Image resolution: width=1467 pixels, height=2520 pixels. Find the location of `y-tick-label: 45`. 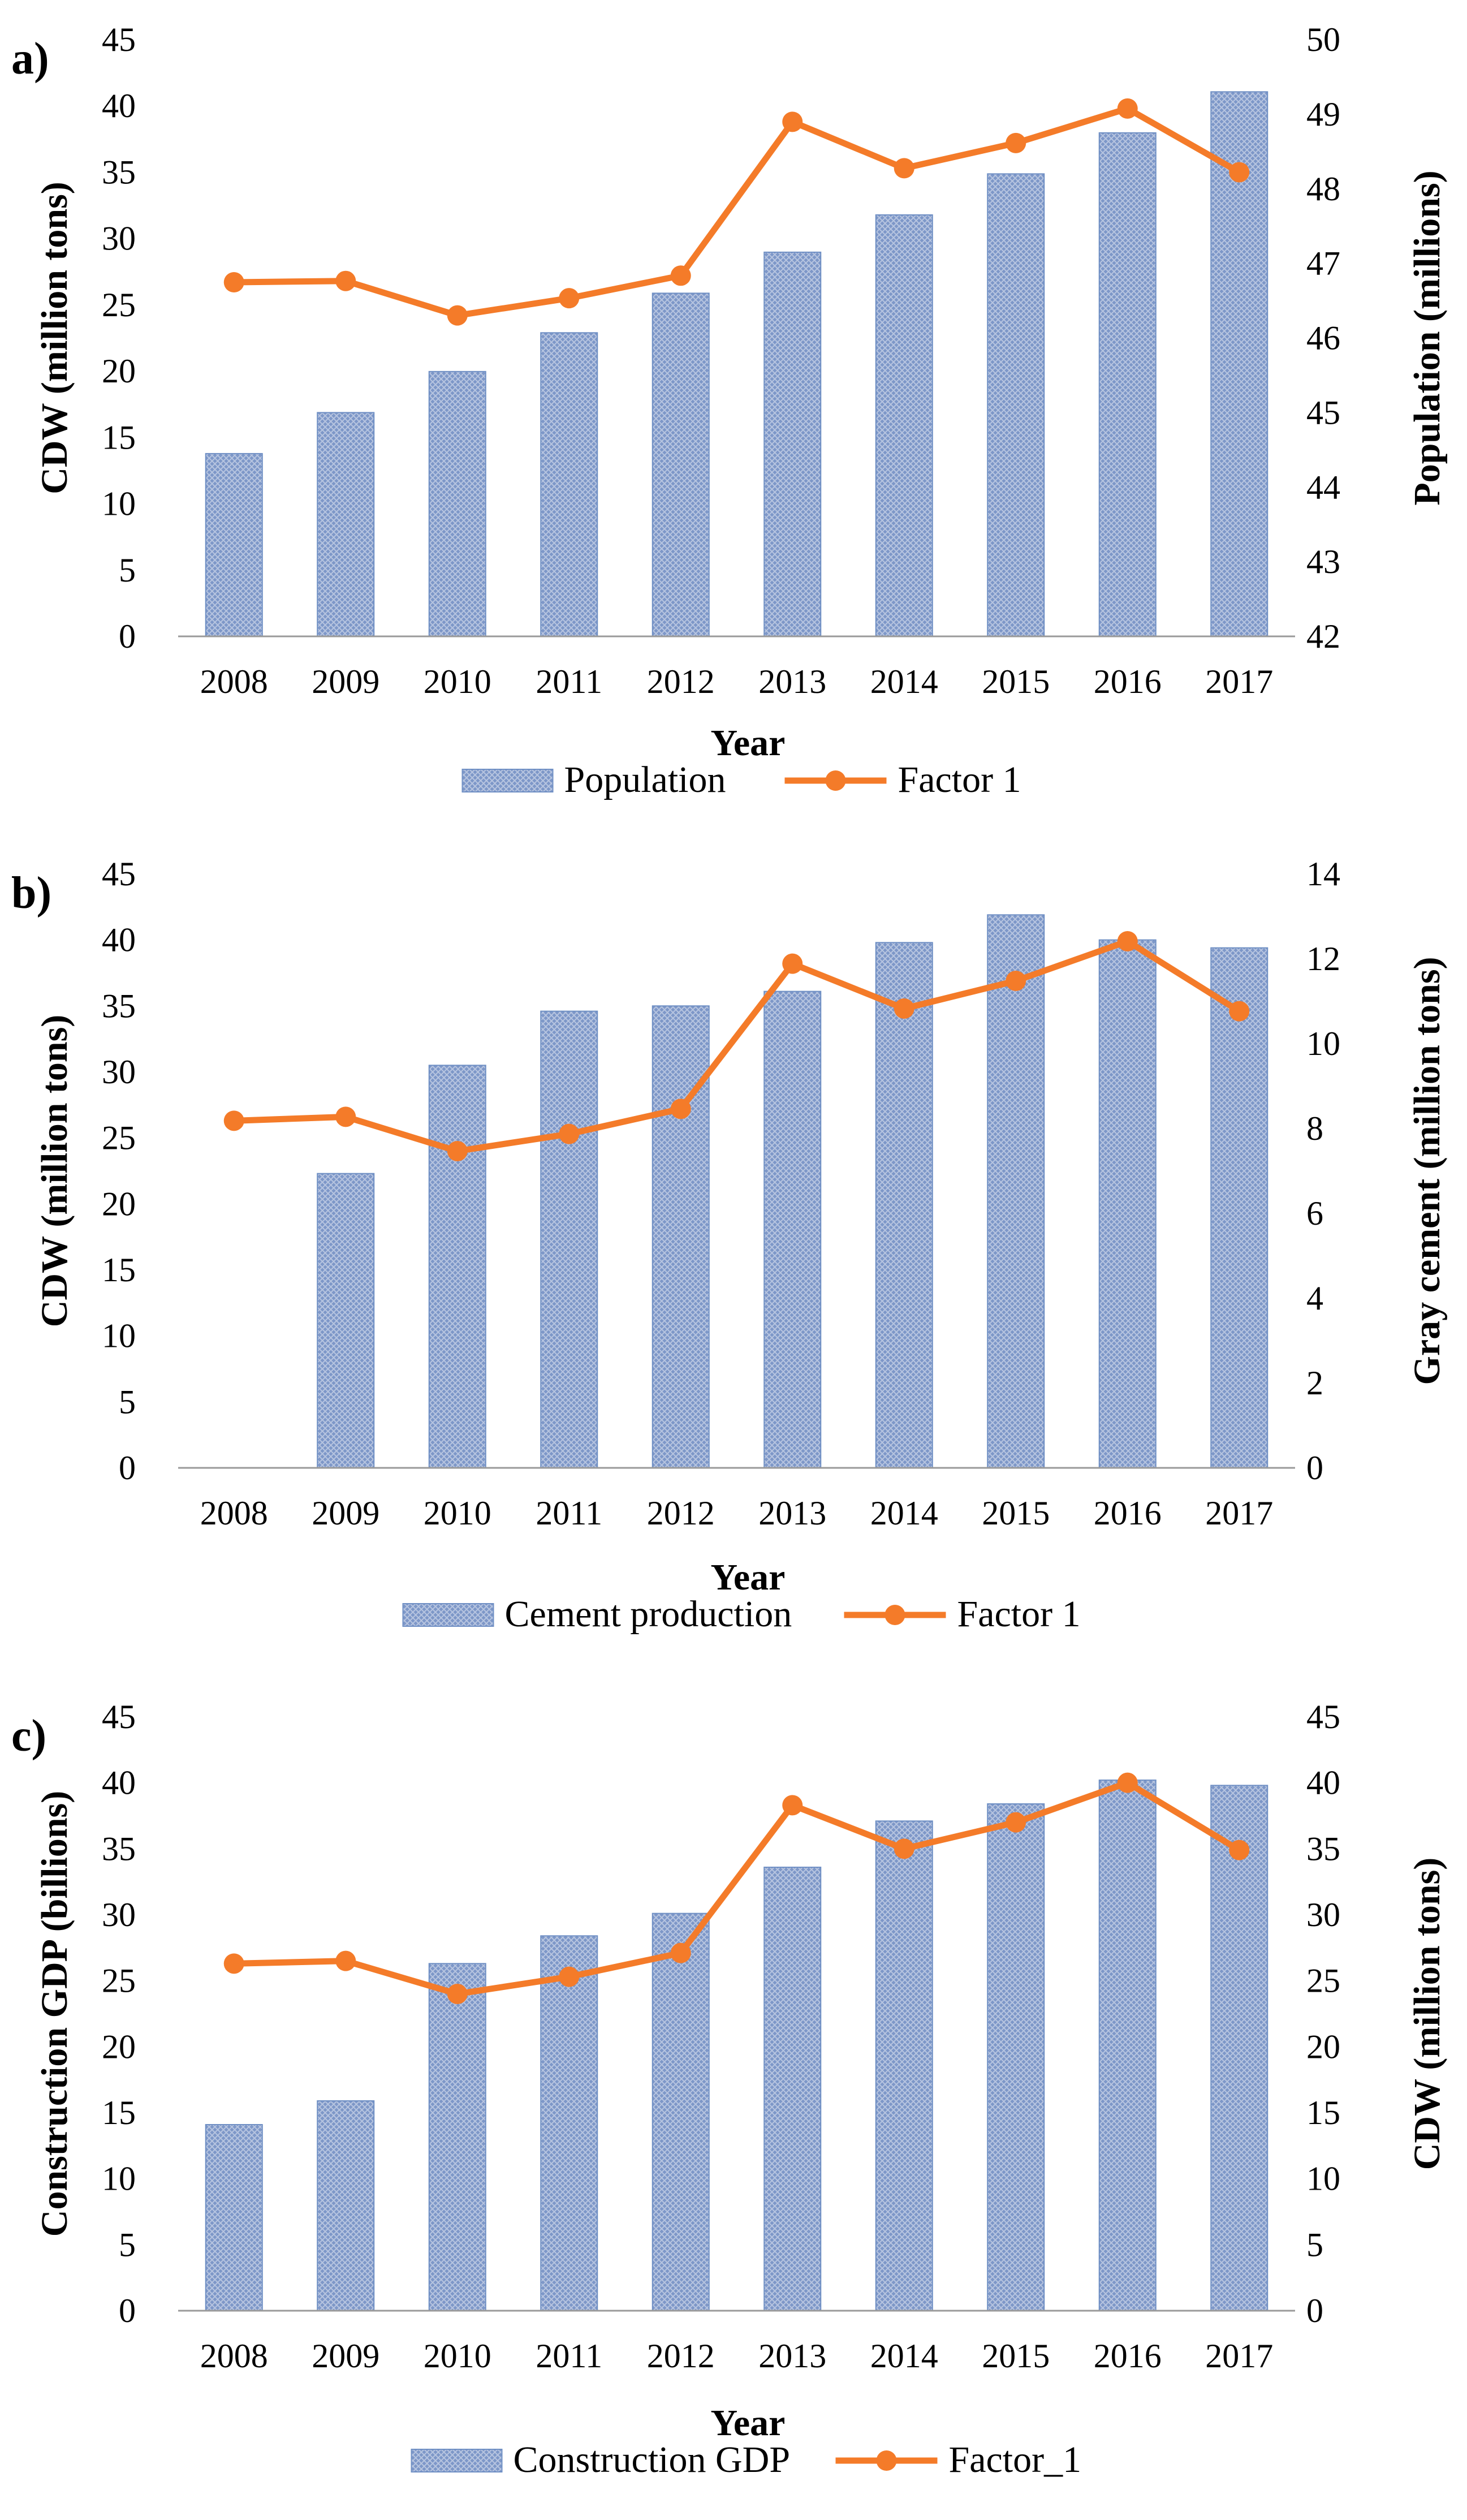

y-tick-label: 45 is located at coordinates (119, 874).